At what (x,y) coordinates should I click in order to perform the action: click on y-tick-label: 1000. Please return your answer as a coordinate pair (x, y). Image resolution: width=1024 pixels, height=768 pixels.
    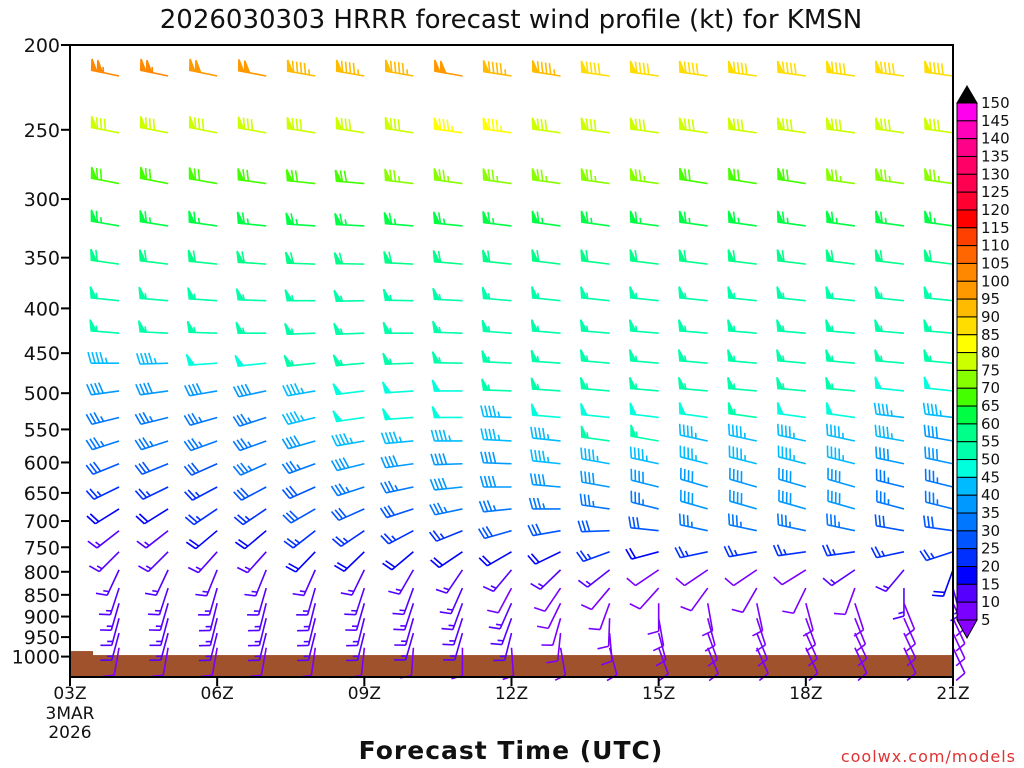
    Looking at the image, I should click on (36, 658).